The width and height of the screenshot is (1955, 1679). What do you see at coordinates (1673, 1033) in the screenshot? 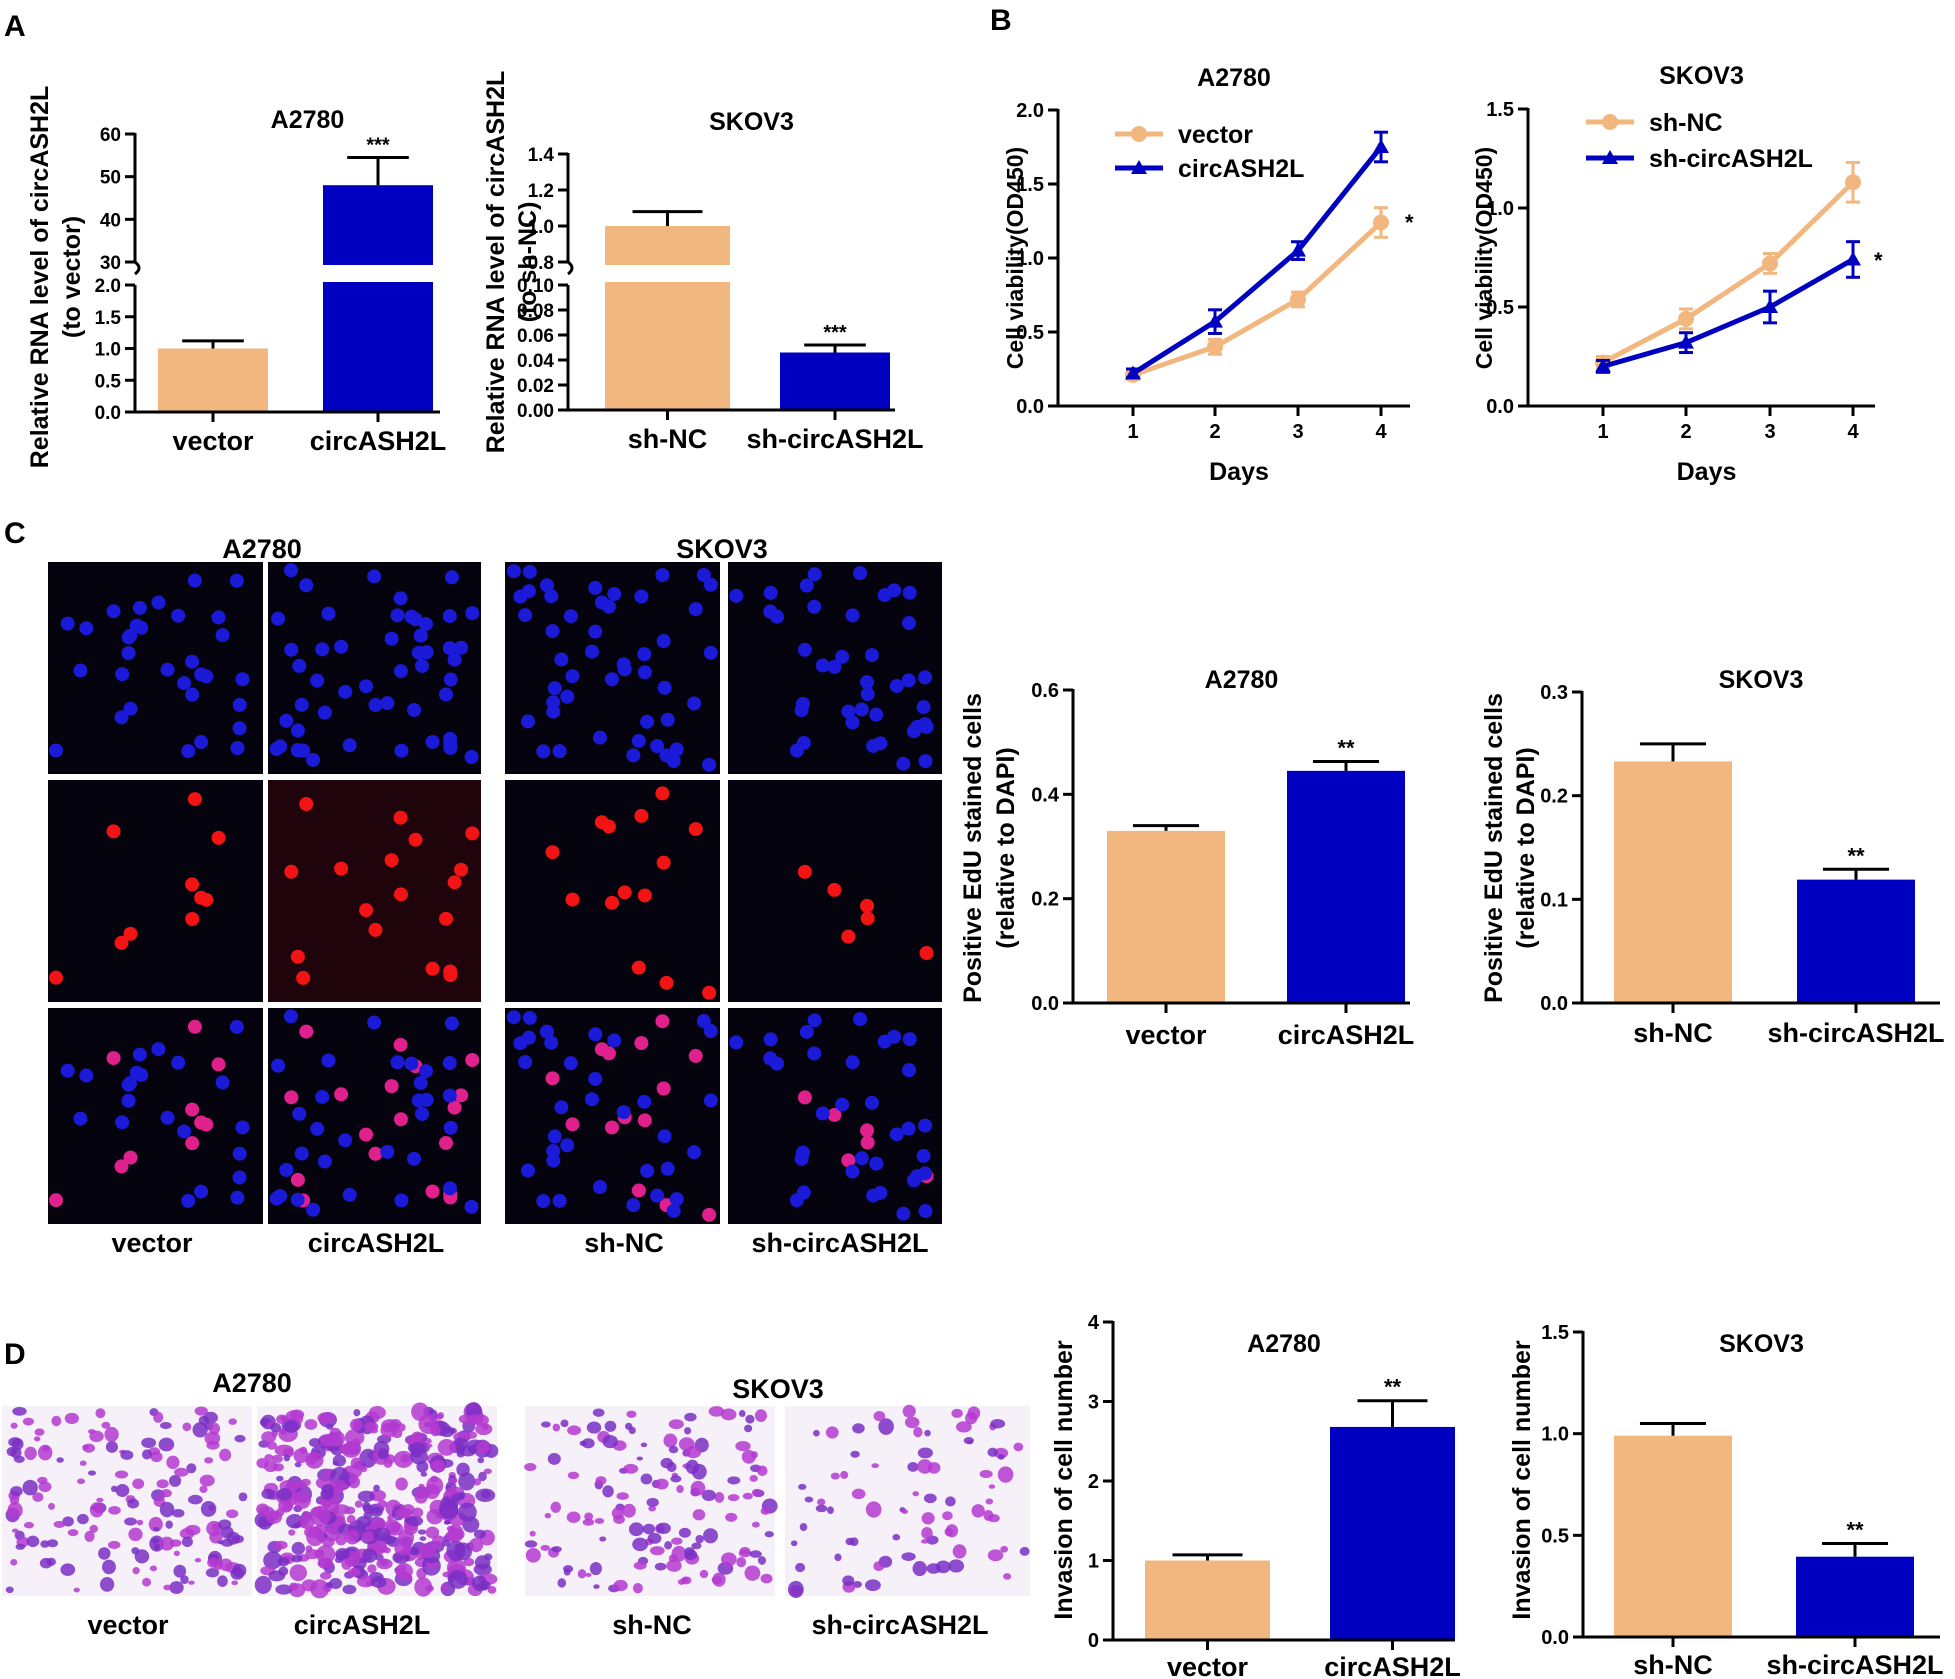
I see `category-label: sh-NC` at bounding box center [1673, 1033].